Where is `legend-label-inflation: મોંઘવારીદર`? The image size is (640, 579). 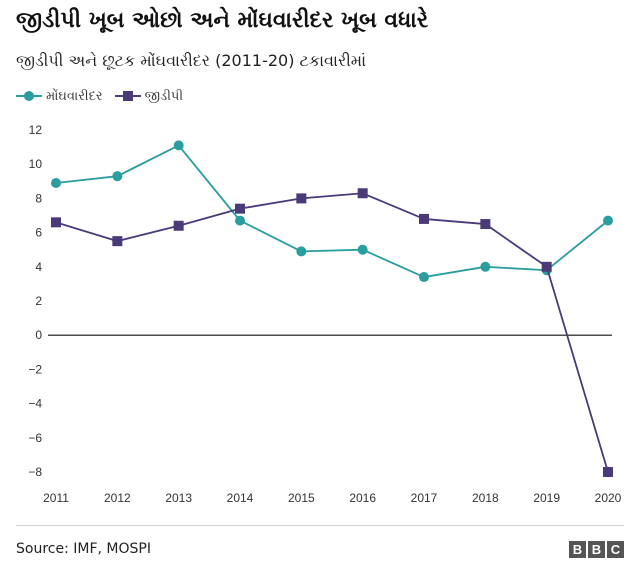 legend-label-inflation: મોંઘવારીદર is located at coordinates (74, 96).